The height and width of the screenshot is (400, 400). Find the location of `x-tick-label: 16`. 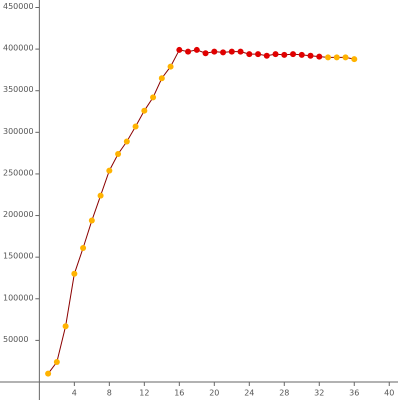

x-tick-label: 16 is located at coordinates (179, 393).